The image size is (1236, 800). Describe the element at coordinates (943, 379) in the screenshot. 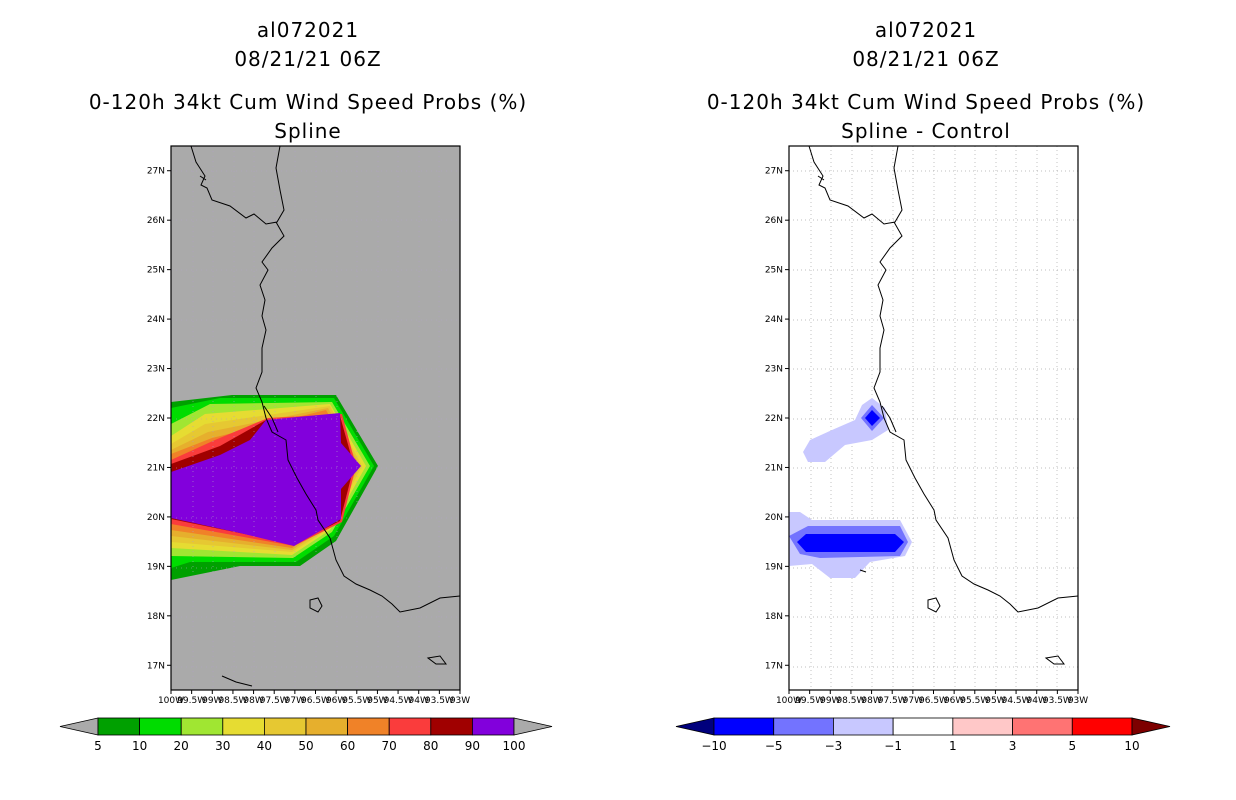

I see `right-coastline` at that location.